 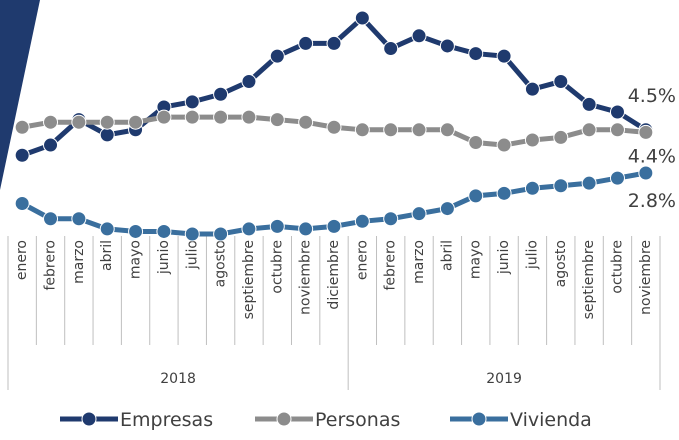 I want to click on x-tick-label: abril, so click(x=447, y=255).